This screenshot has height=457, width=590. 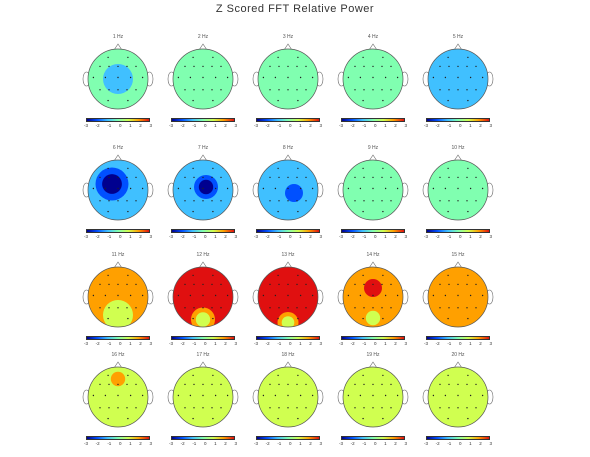 I want to click on frequency-label: 13 Hz, so click(x=288, y=255).